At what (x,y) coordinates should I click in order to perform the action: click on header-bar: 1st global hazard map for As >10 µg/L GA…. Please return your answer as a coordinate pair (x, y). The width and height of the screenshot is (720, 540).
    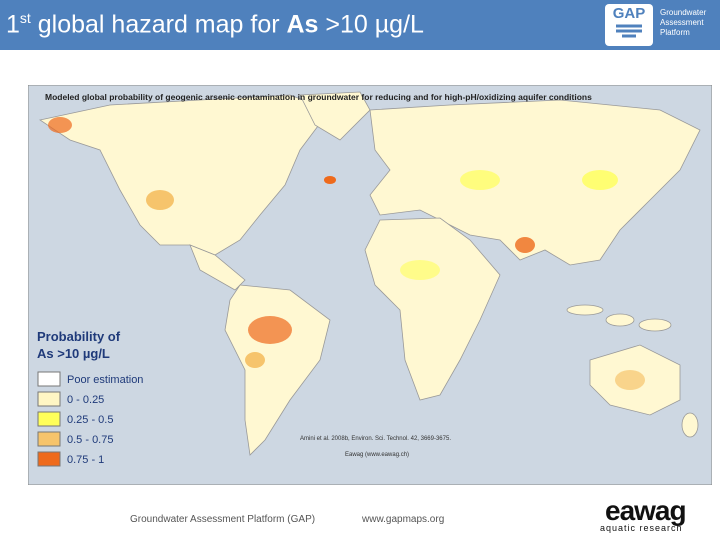
    Looking at the image, I should click on (360, 25).